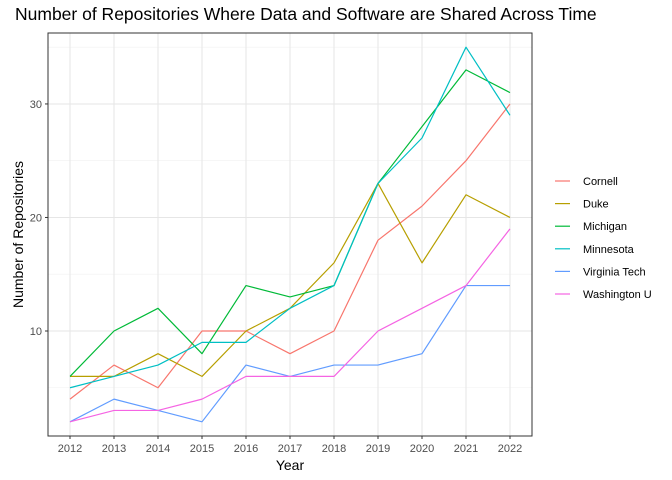 Image resolution: width=672 pixels, height=480 pixels. I want to click on y-tick-label: 20, so click(36, 218).